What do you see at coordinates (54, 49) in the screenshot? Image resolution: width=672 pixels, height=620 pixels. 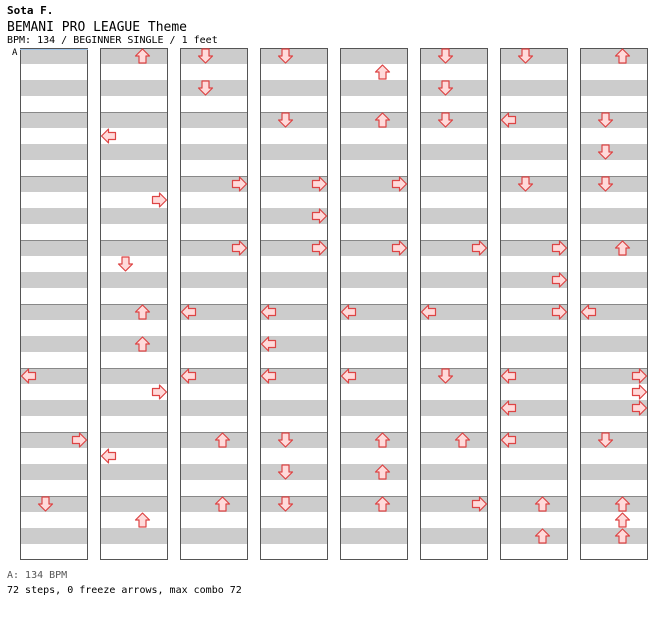 I see `bpm-marker-line` at bounding box center [54, 49].